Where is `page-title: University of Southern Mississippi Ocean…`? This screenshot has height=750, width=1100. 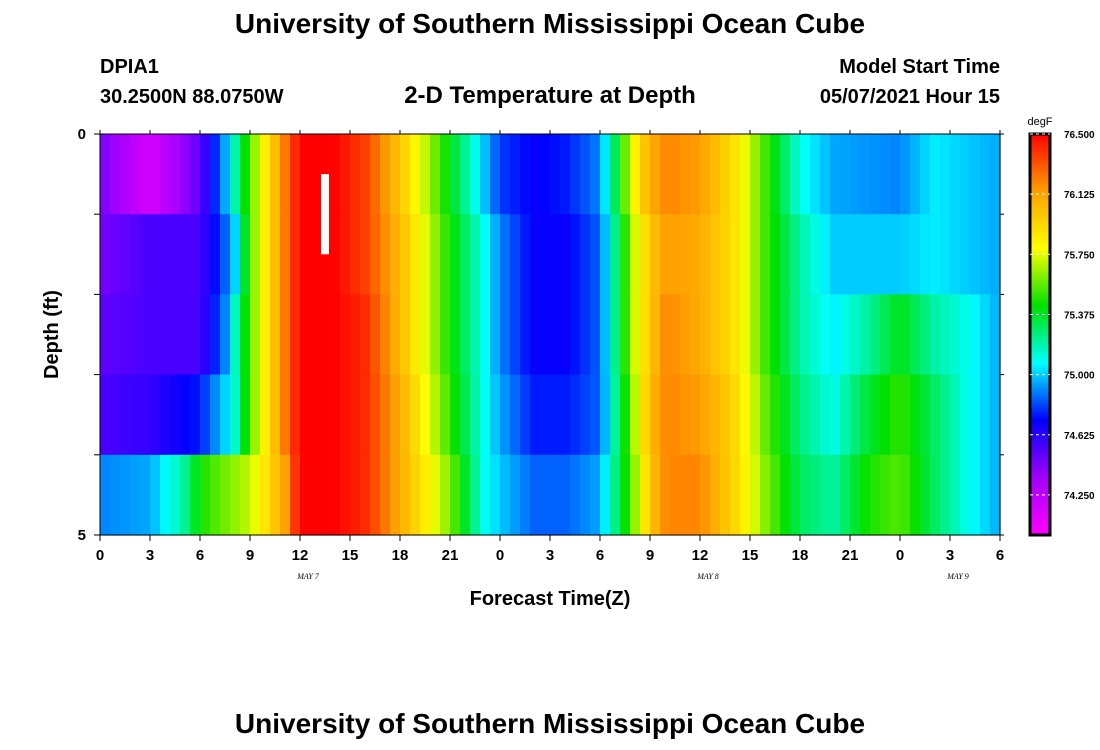
page-title: University of Southern Mississippi Ocean… is located at coordinates (550, 23).